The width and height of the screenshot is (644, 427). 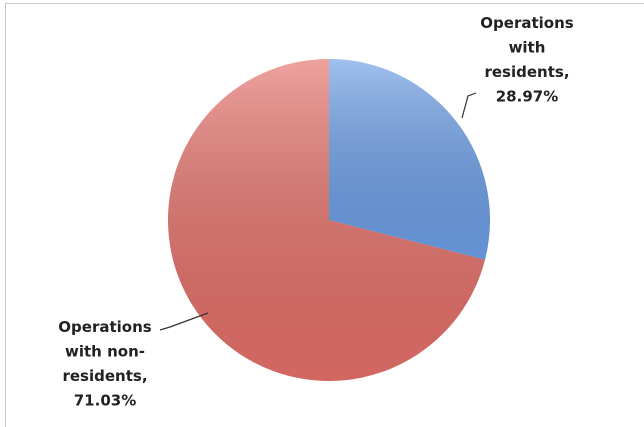 What do you see at coordinates (526, 47) in the screenshot?
I see `slice-label: Operations with residents,` at bounding box center [526, 47].